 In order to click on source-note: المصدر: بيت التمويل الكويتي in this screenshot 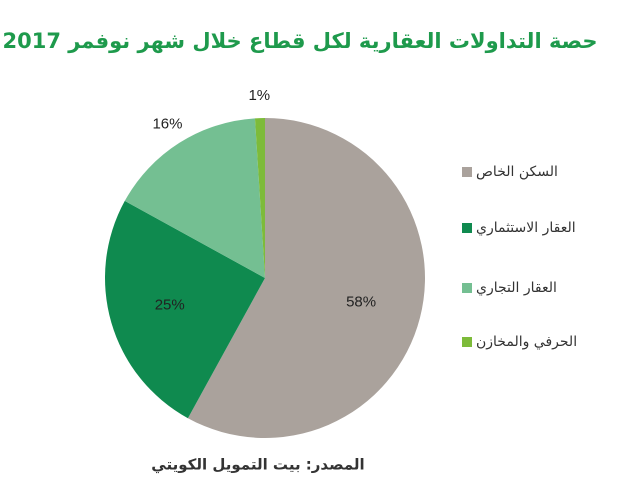, I will do `click(257, 465)`.